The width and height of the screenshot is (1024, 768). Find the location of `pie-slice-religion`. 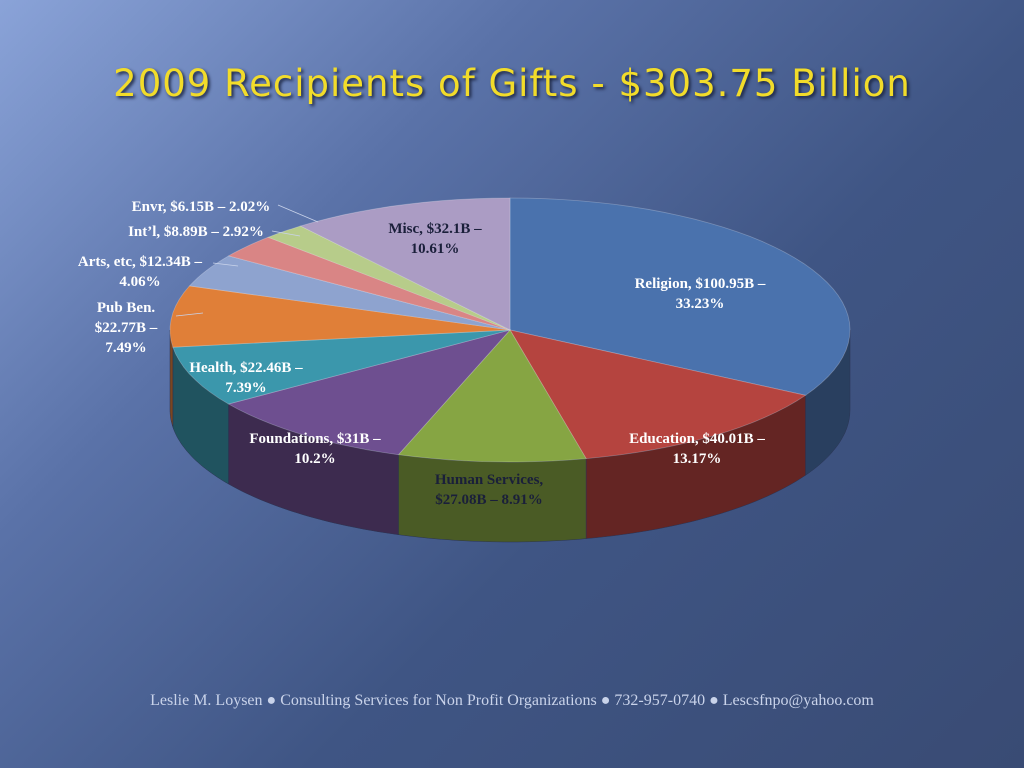

pie-slice-religion is located at coordinates (680, 296).